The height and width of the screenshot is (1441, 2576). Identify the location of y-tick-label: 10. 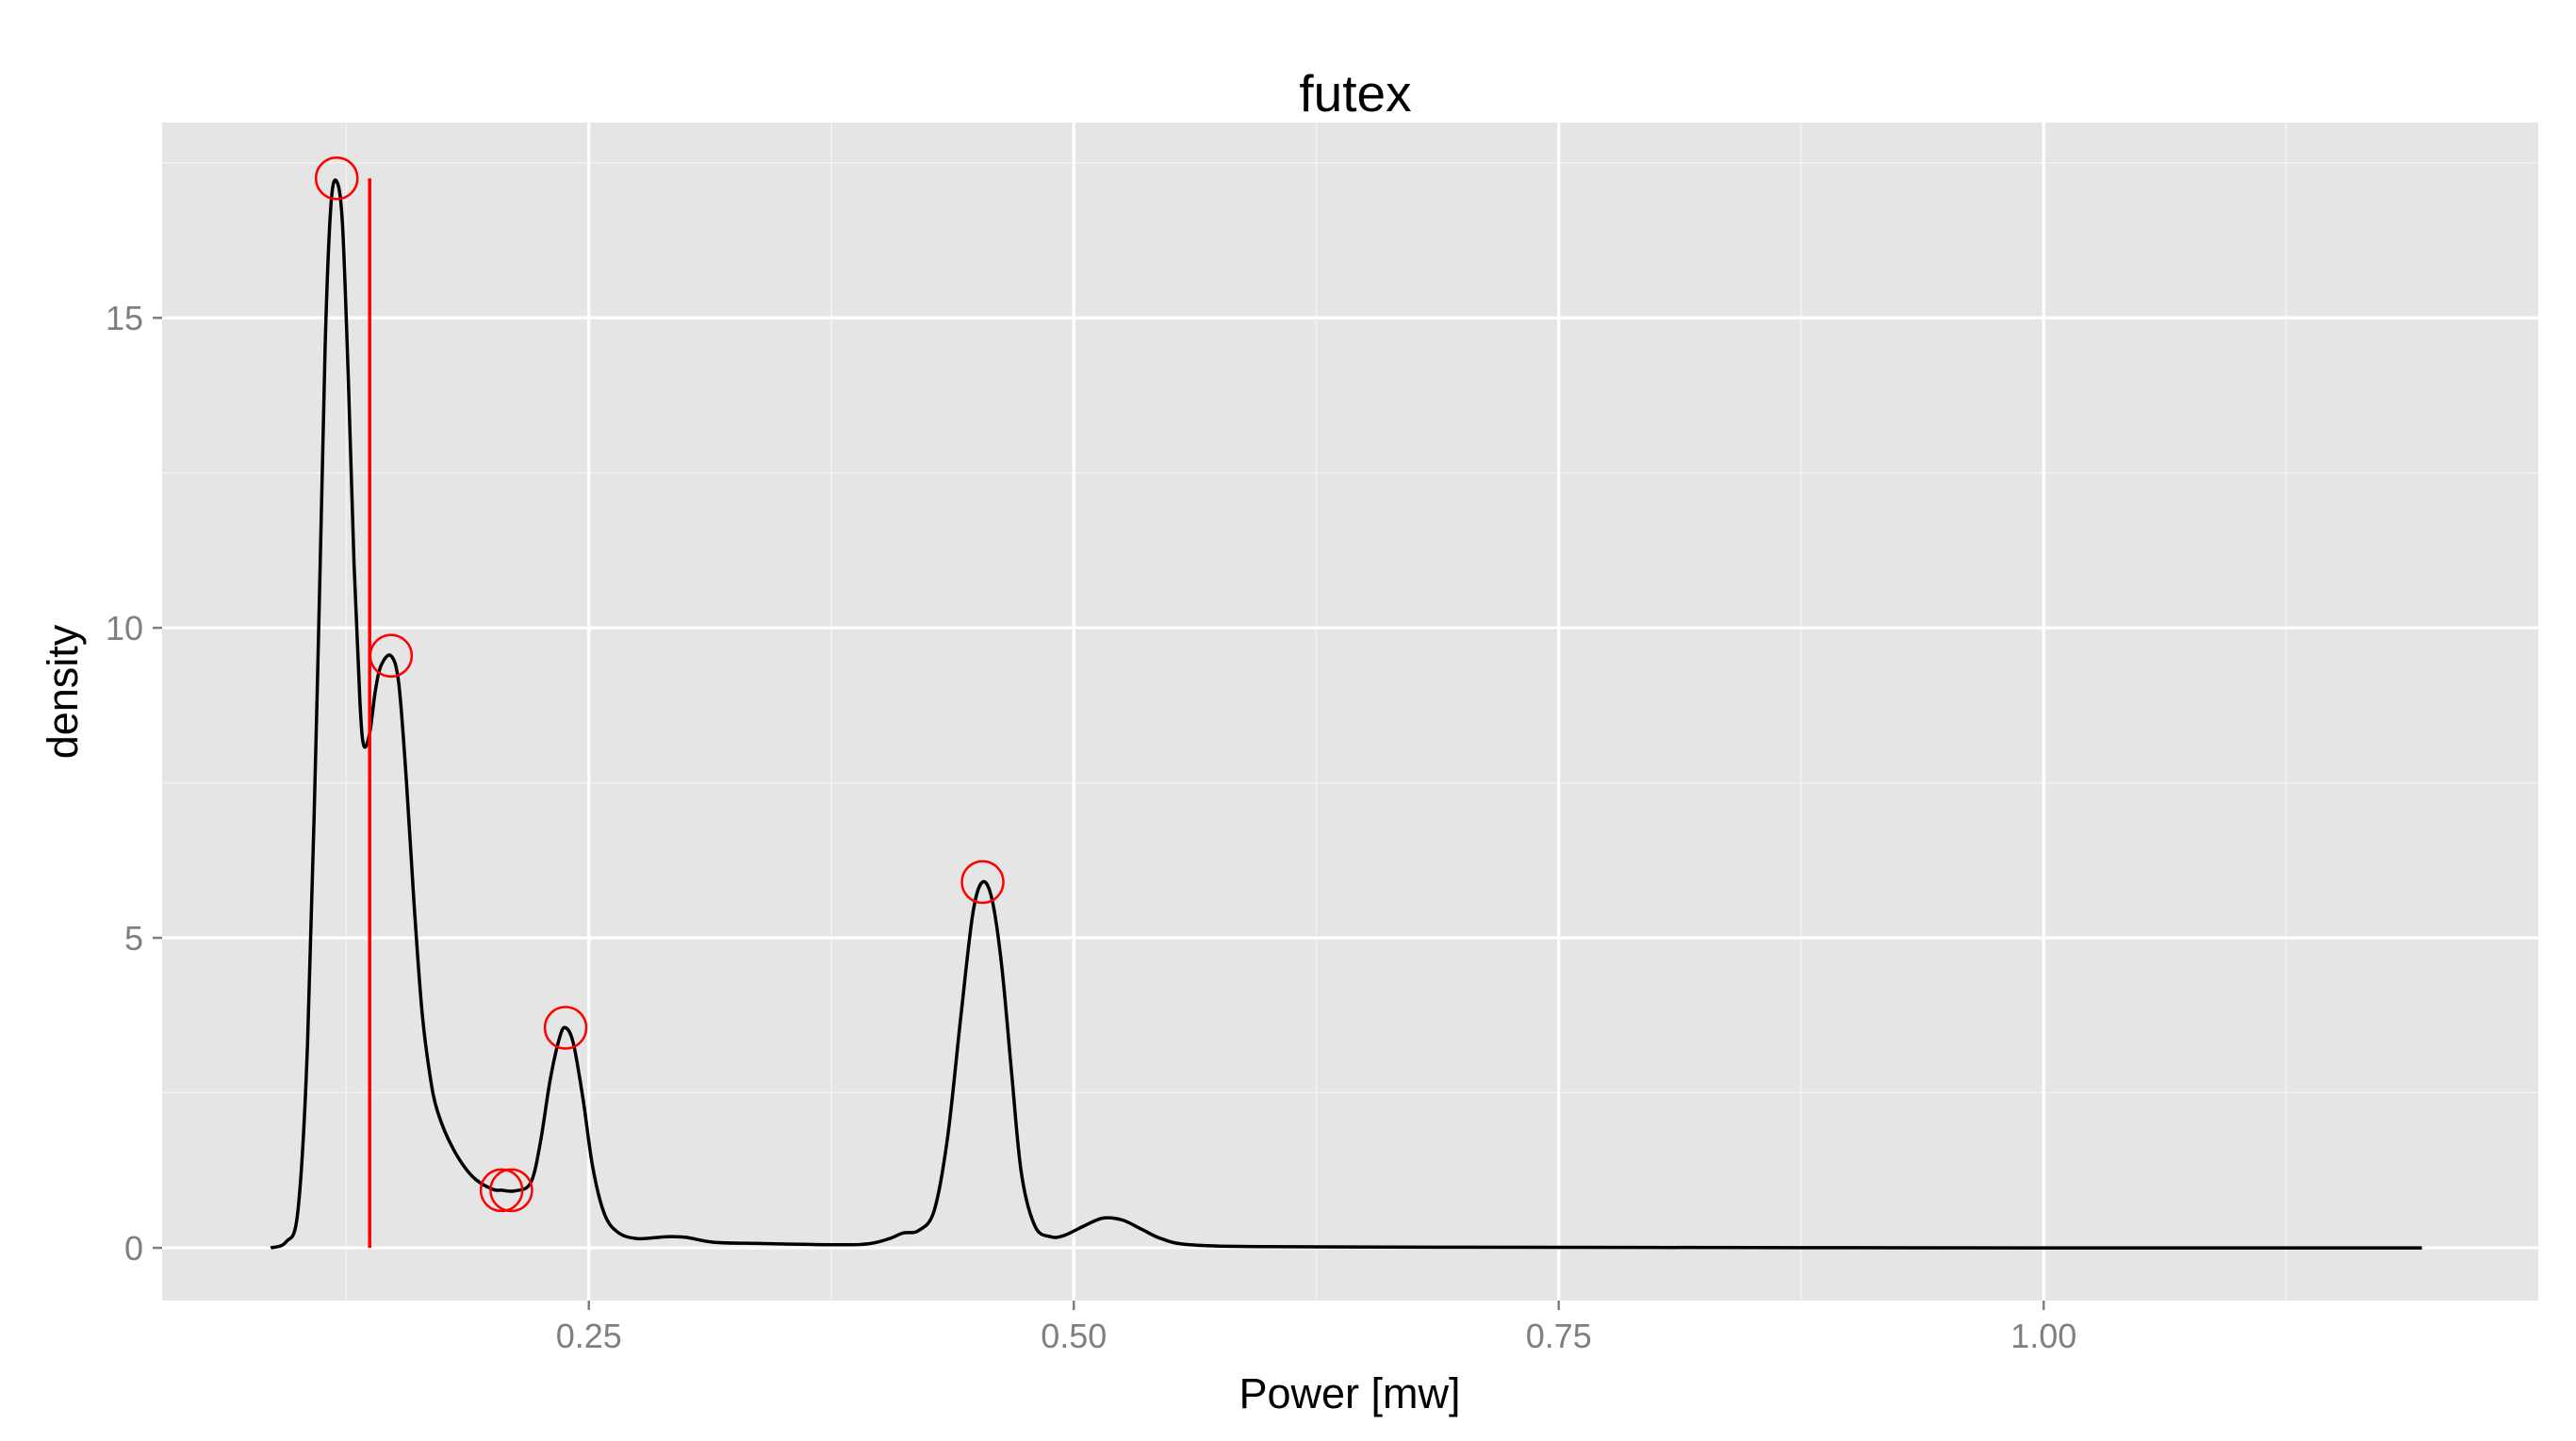
(124, 628).